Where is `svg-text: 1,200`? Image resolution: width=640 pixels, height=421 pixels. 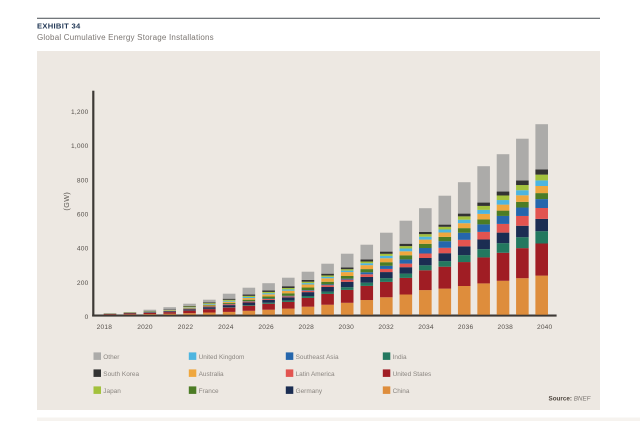 svg-text: 1,200 is located at coordinates (80, 112).